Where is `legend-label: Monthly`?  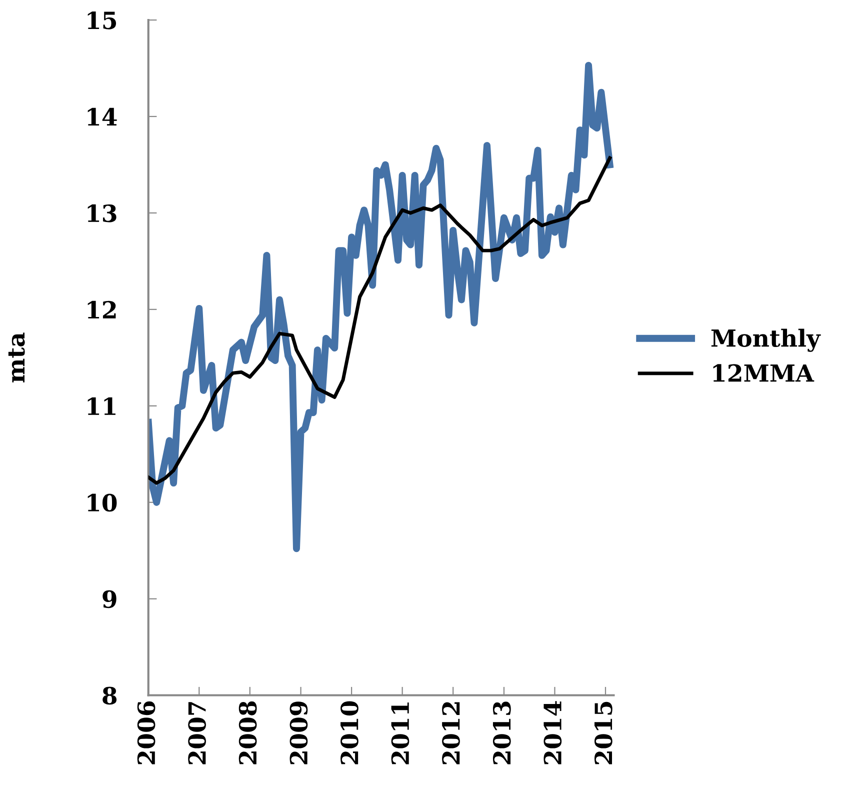
legend-label: Monthly is located at coordinates (766, 340).